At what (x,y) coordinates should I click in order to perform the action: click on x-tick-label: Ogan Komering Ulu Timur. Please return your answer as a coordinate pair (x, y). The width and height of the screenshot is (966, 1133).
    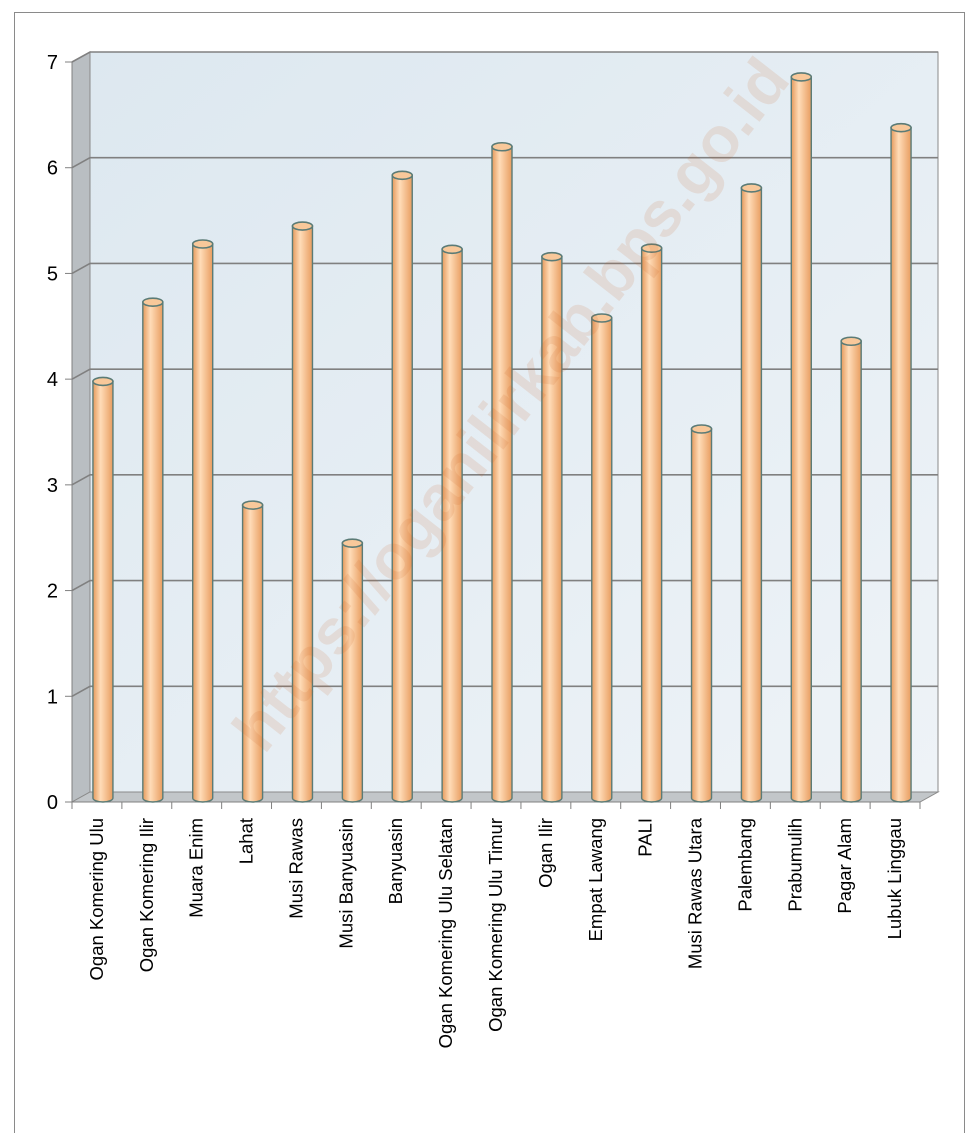
    Looking at the image, I should click on (495, 925).